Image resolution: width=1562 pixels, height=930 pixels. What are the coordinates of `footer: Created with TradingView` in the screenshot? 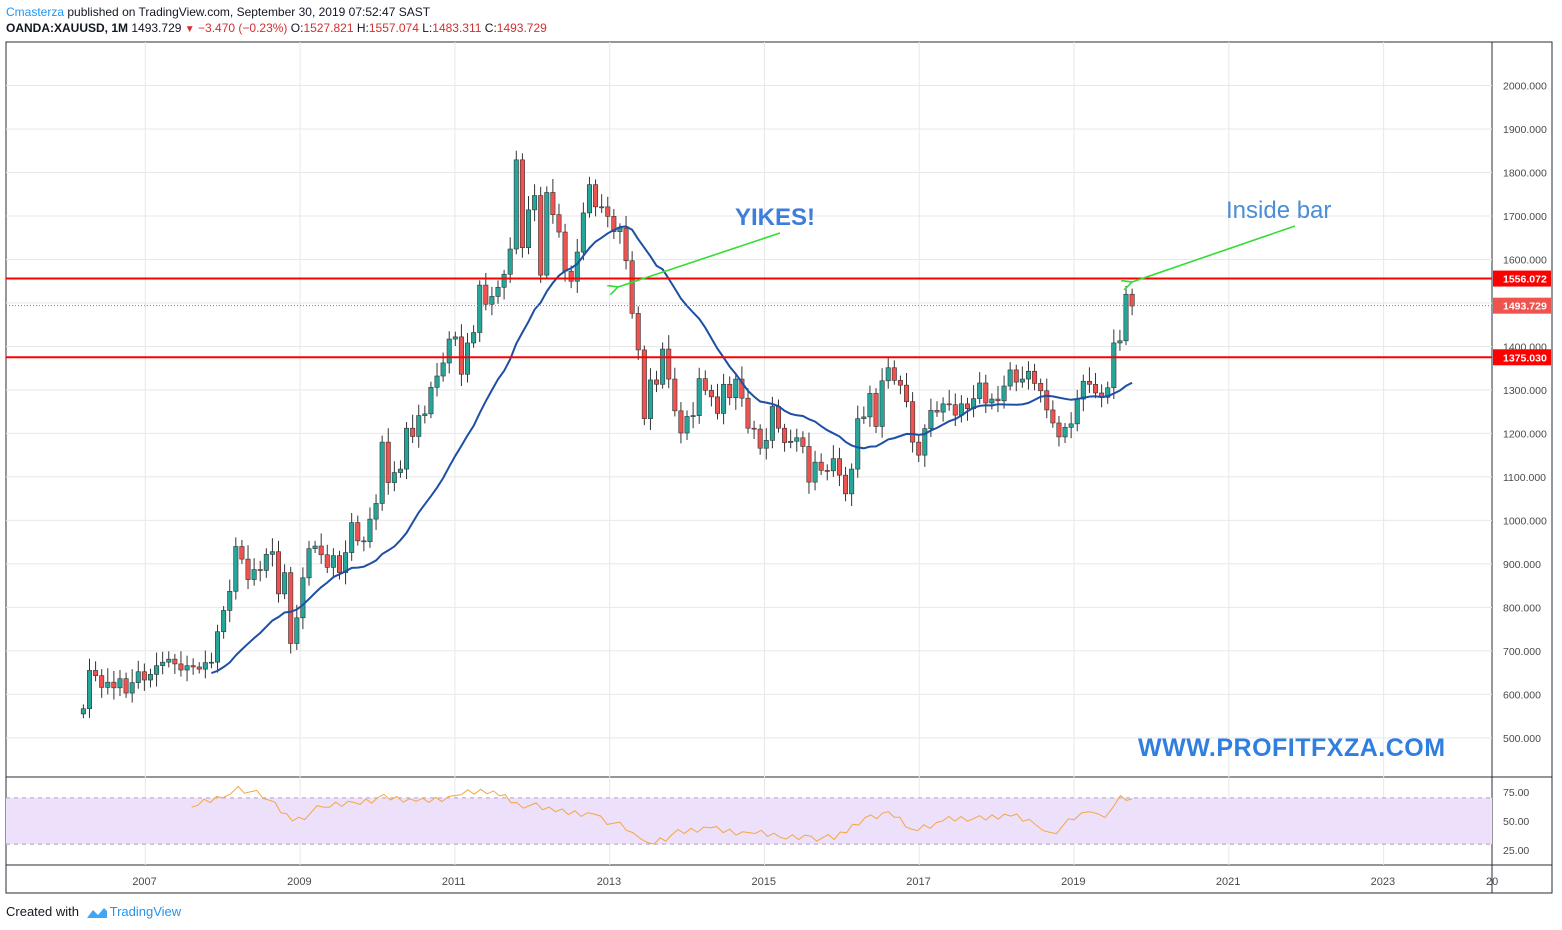 It's located at (93, 912).